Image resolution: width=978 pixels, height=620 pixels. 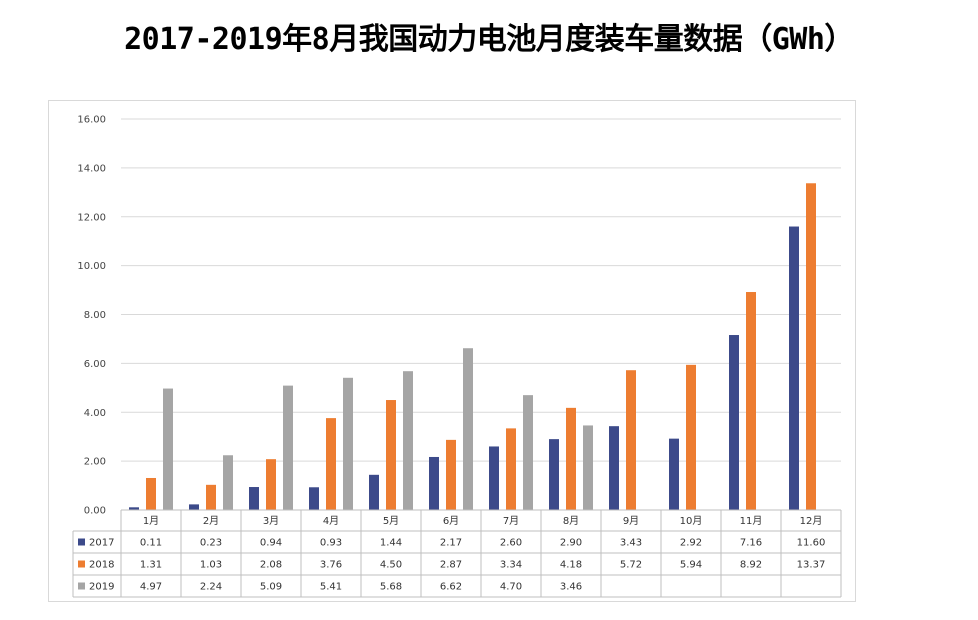 I want to click on x-tick-label: 5月, so click(x=391, y=521).